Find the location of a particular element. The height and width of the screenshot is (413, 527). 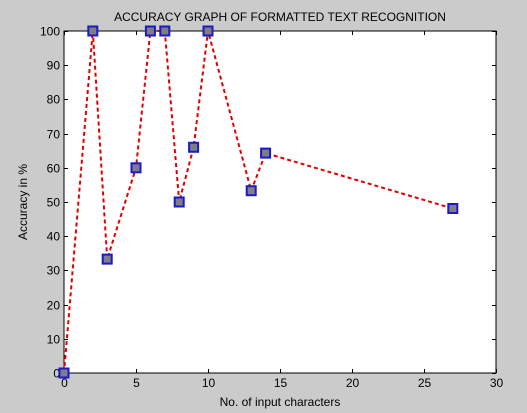

x-tick-label: 25 is located at coordinates (425, 383).